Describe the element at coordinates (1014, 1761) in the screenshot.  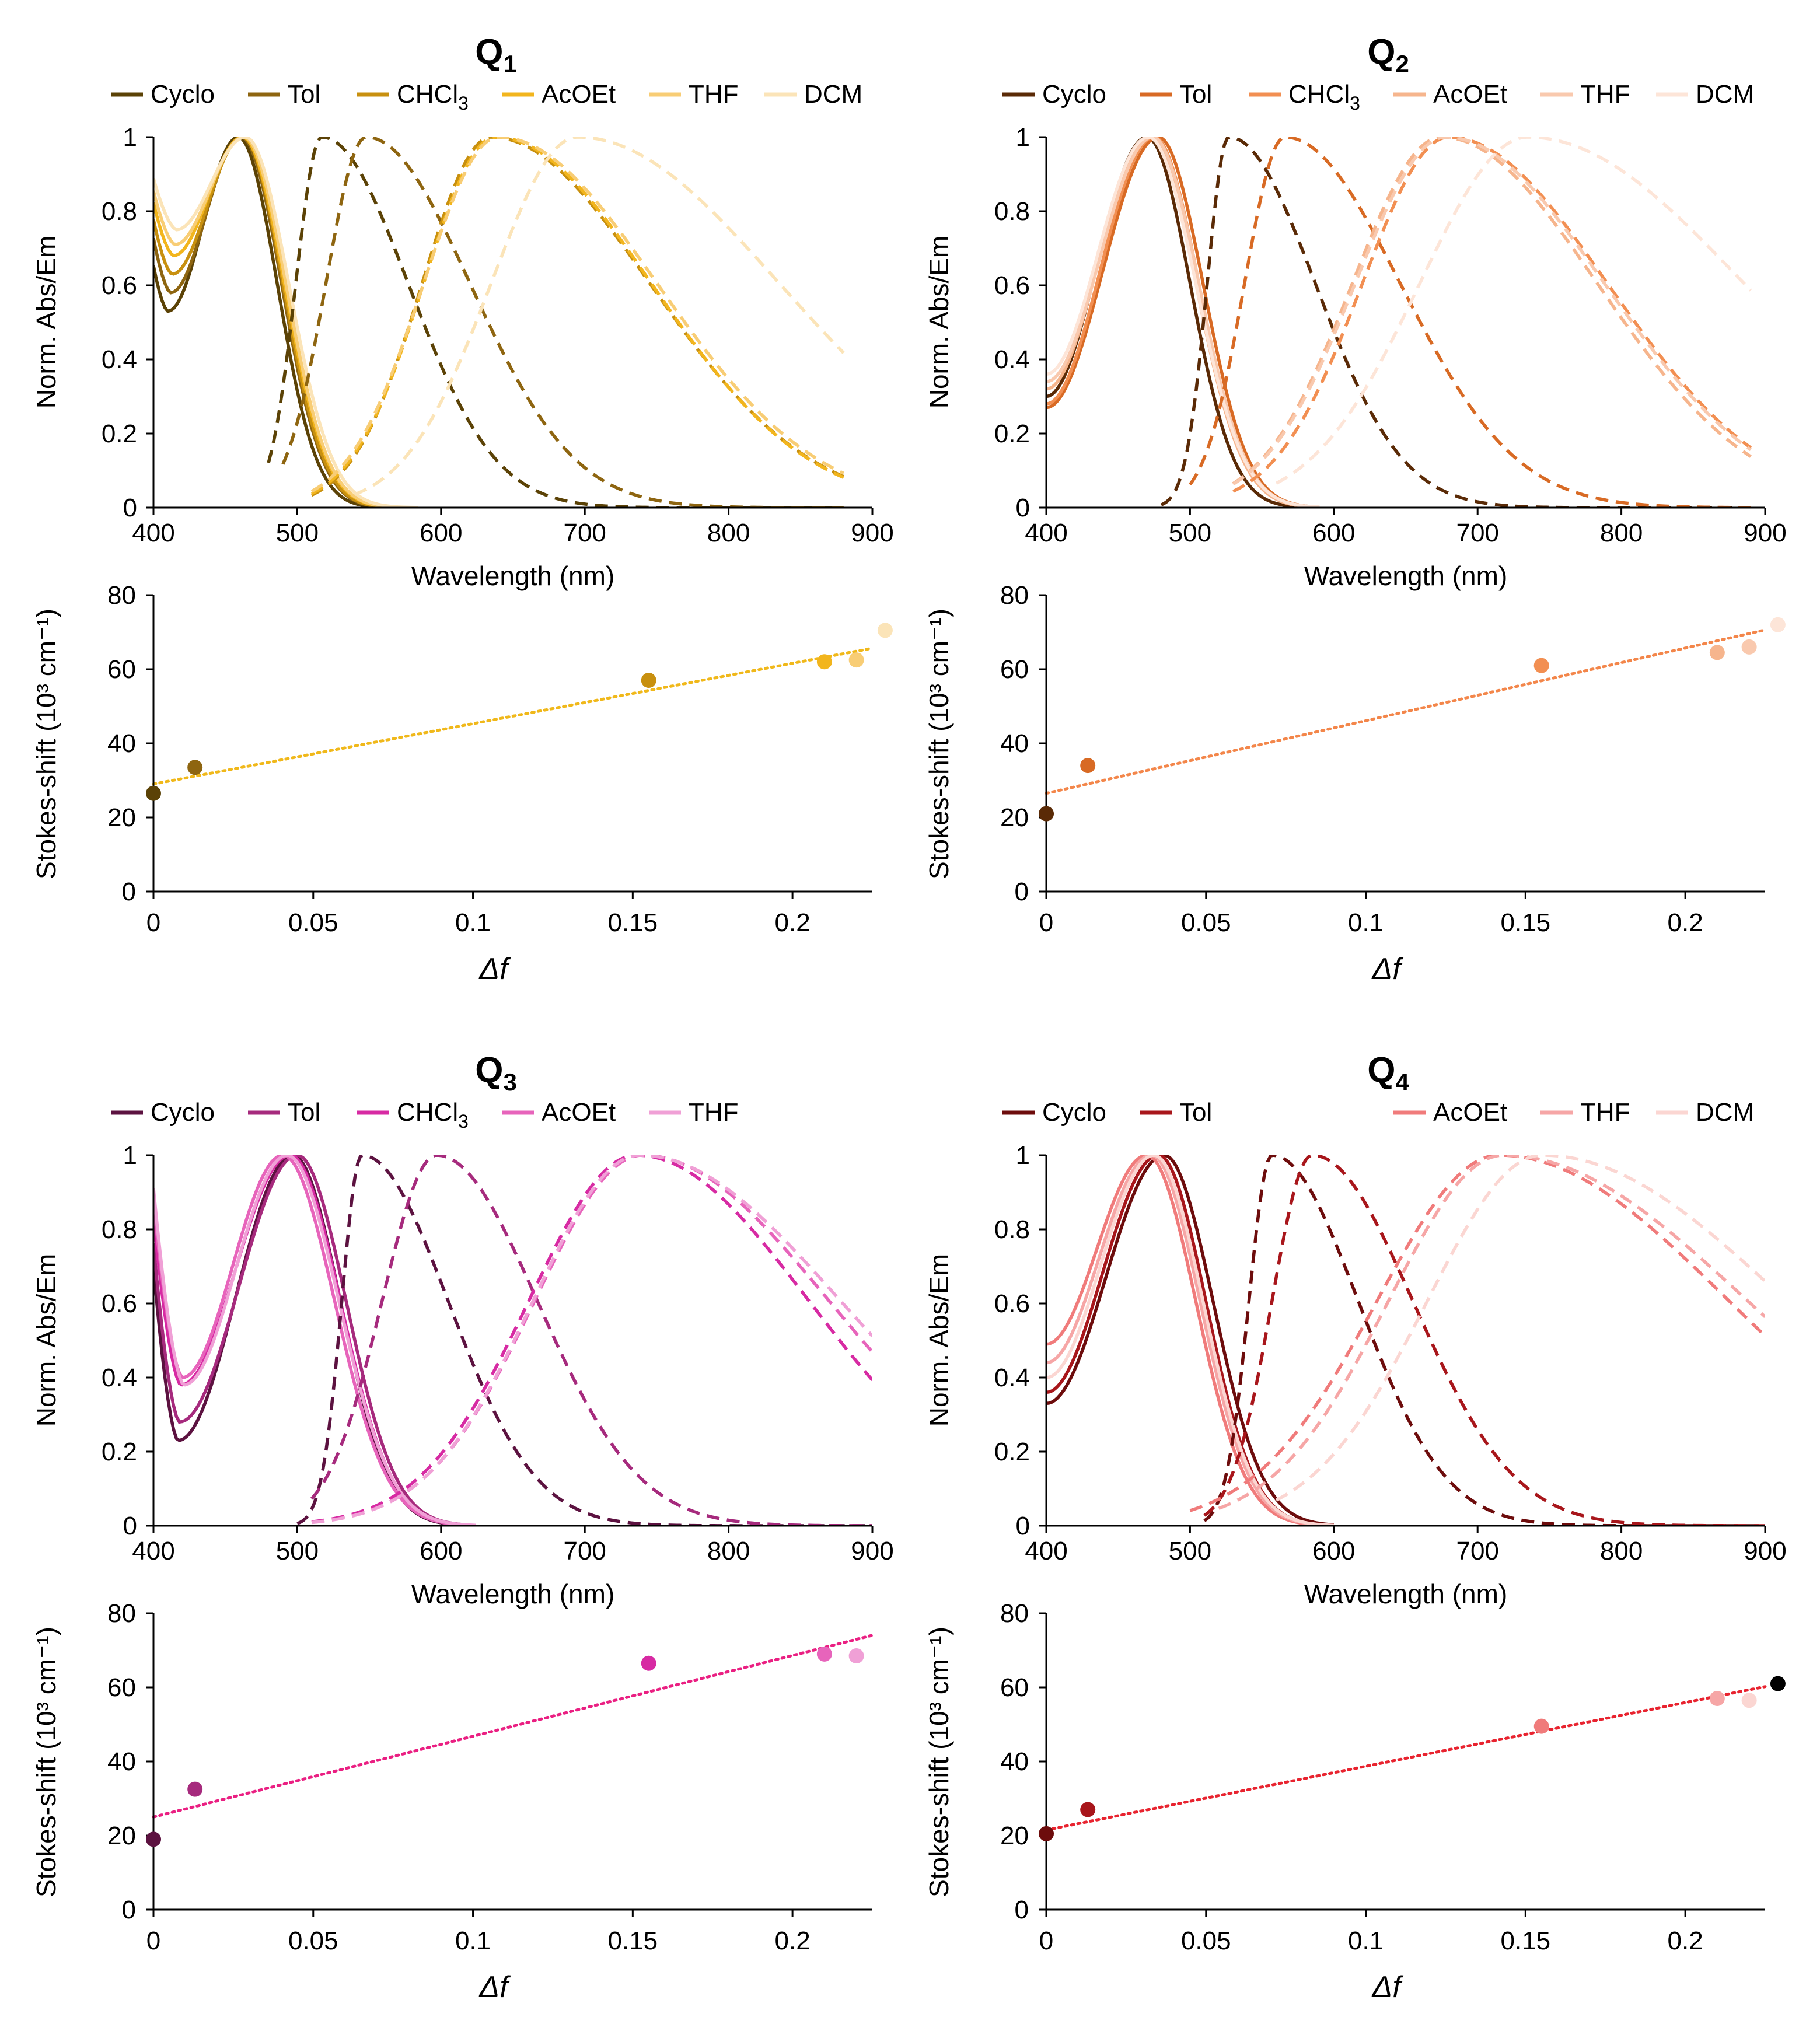
I see `y-tick-label: 40` at that location.